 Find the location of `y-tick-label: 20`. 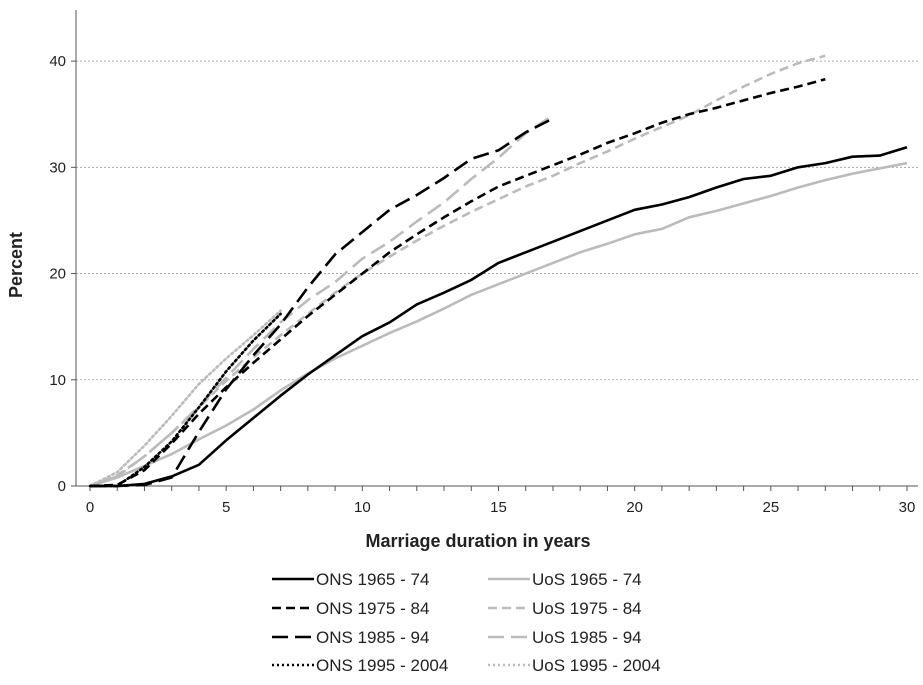

y-tick-label: 20 is located at coordinates (57, 274).